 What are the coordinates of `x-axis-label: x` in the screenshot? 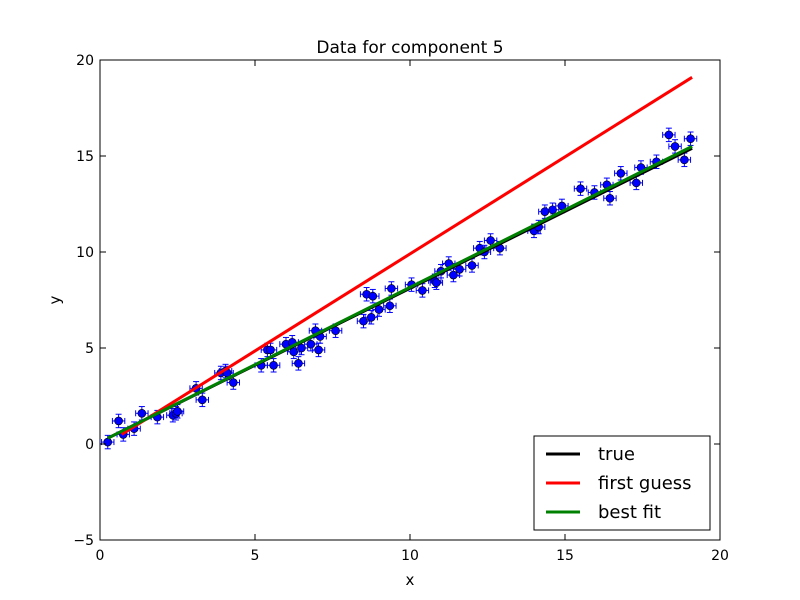 It's located at (410, 580).